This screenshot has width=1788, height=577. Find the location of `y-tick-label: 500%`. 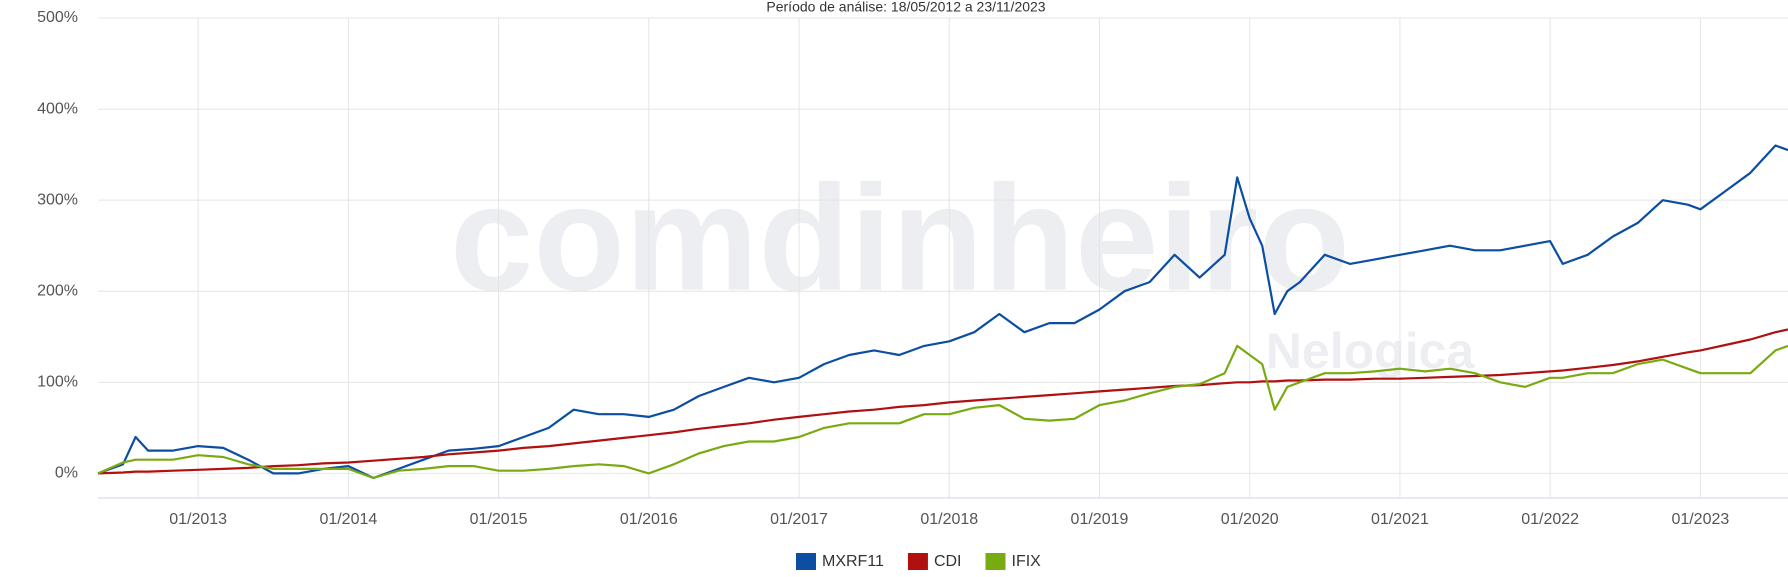

y-tick-label: 500% is located at coordinates (57, 17).